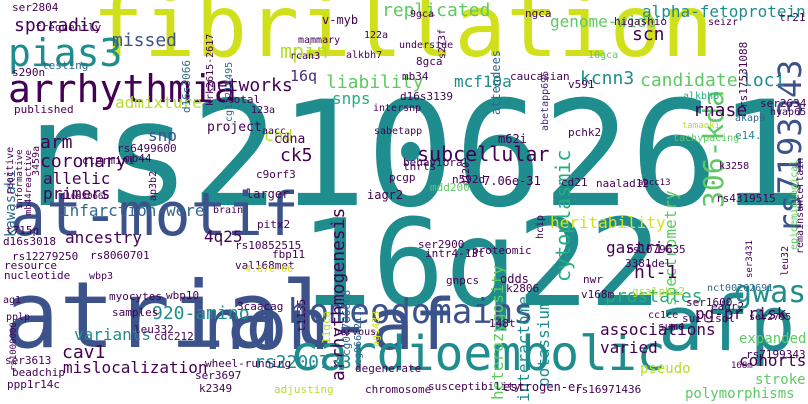  Describe the element at coordinates (278, 135) in the screenshot. I see `word-chd: chd` at that location.